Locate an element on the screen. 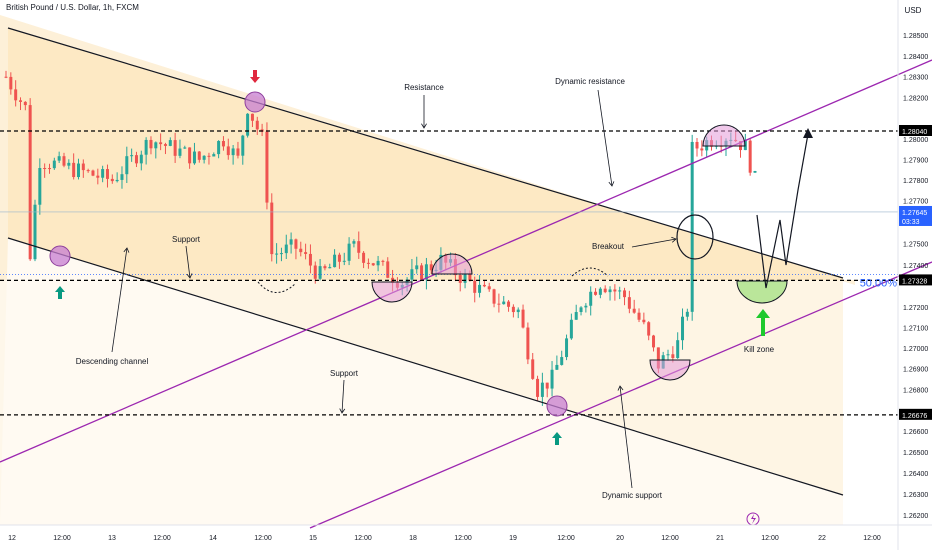 The width and height of the screenshot is (932, 550). price-tag-support-low-bg is located at coordinates (915, 414).